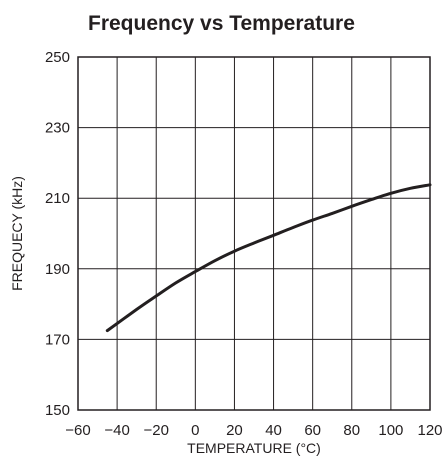 The height and width of the screenshot is (466, 445). Describe the element at coordinates (57, 128) in the screenshot. I see `y-tick-label: 230` at that location.